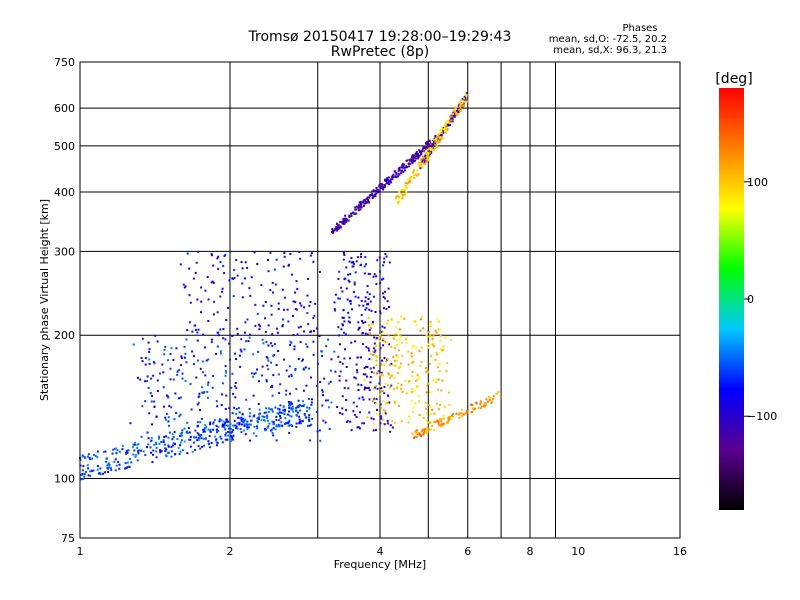 This screenshot has width=800, height=600. What do you see at coordinates (64, 251) in the screenshot?
I see `y-tick-label: 300` at bounding box center [64, 251].